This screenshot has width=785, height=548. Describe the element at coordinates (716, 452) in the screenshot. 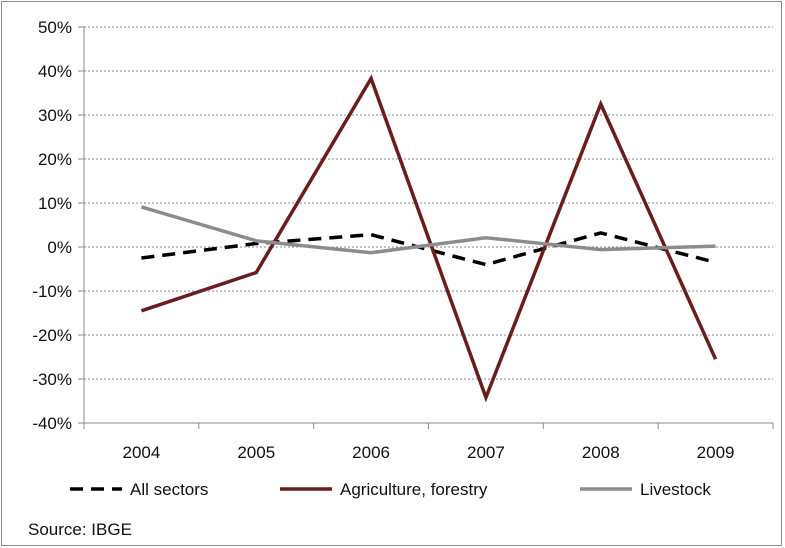

I see `x-tick-label: 2009` at that location.